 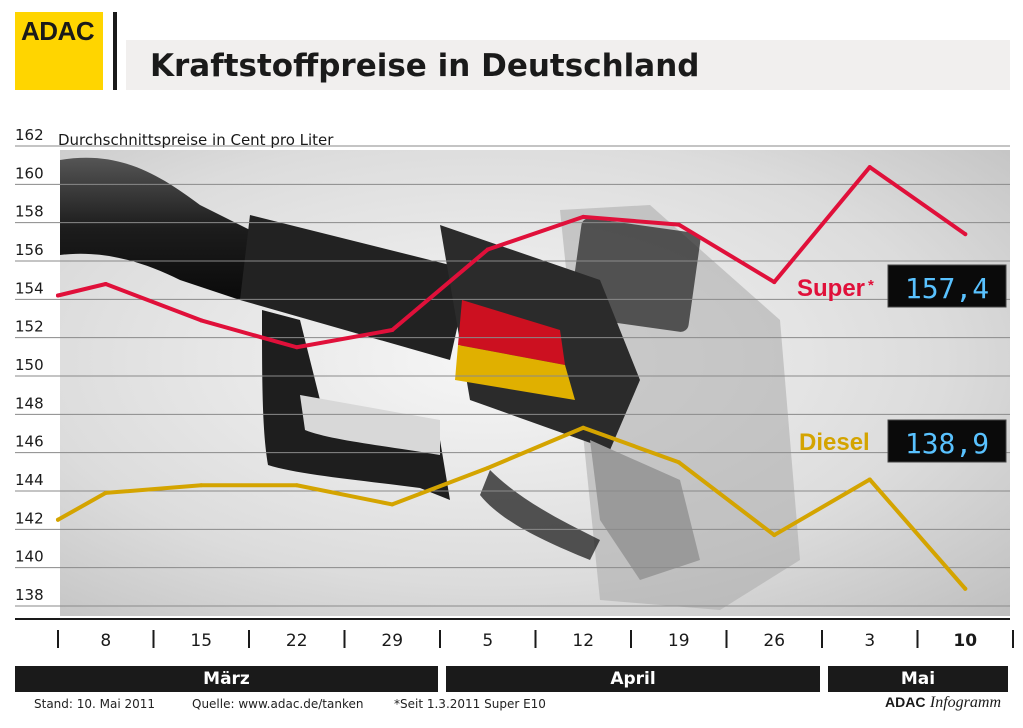 What do you see at coordinates (470, 704) in the screenshot?
I see `footer-note: *Seit 1.3.2011 Super E10` at bounding box center [470, 704].